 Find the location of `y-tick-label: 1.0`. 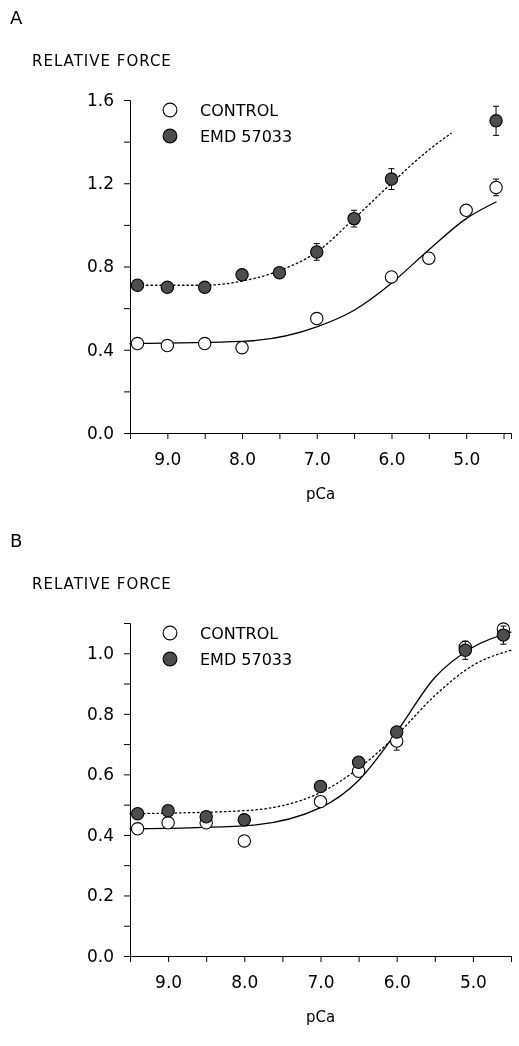

y-tick-label: 1.0 is located at coordinates (100, 653).